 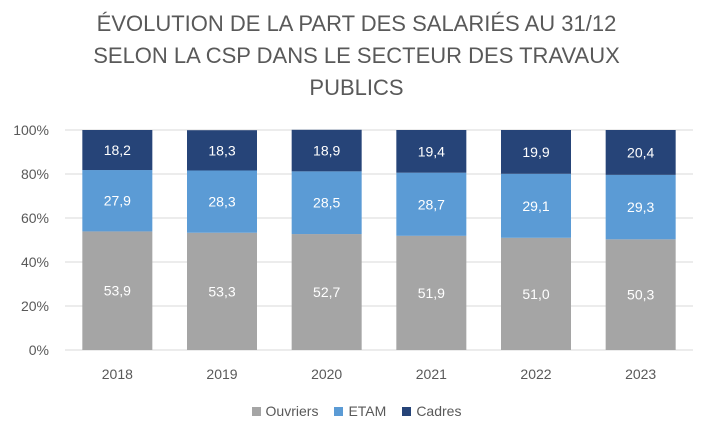 I want to click on data-label: 28,5, so click(x=326, y=203).